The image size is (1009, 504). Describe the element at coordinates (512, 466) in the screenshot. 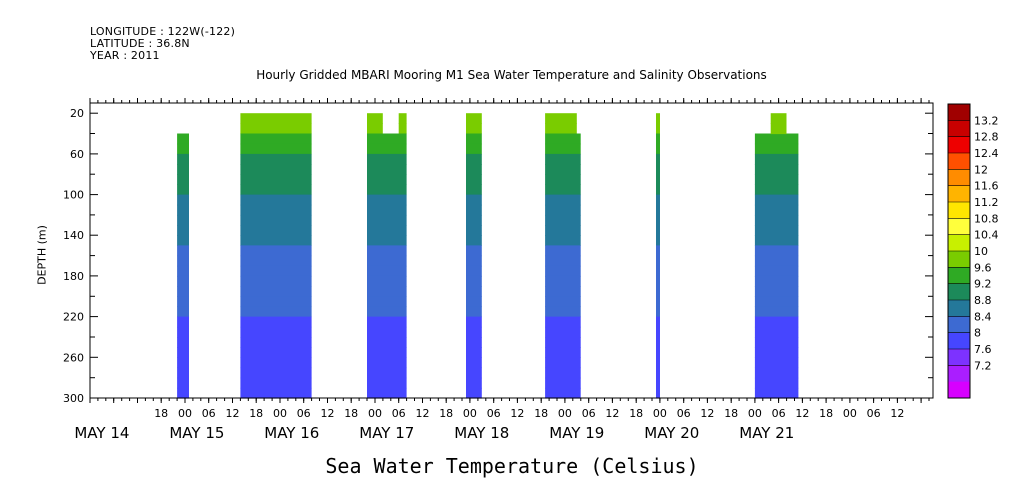

I see `colorbar-units-label: Sea Water Temperature (Celsius)` at that location.